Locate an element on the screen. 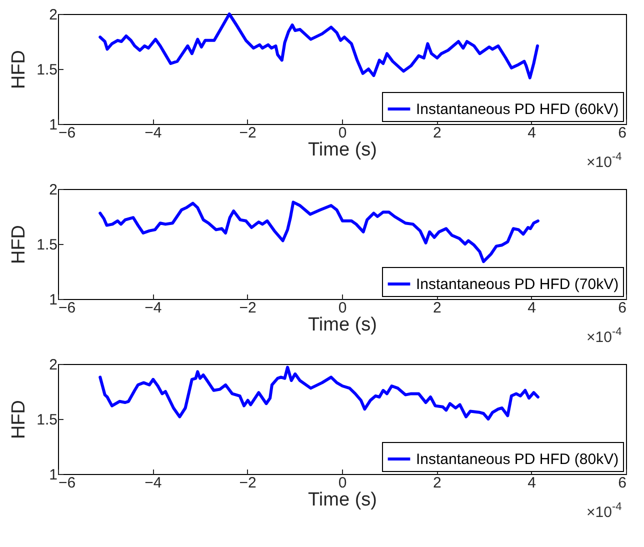  legend-label: Instantaneous PD HFD (70kV) is located at coordinates (517, 284).